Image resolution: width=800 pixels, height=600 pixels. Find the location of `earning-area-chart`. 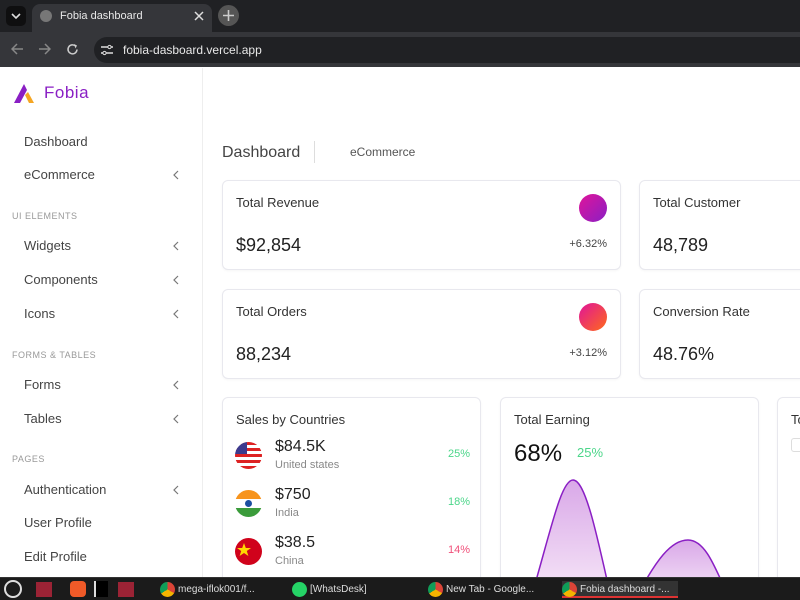

earning-area-chart is located at coordinates (628, 528).